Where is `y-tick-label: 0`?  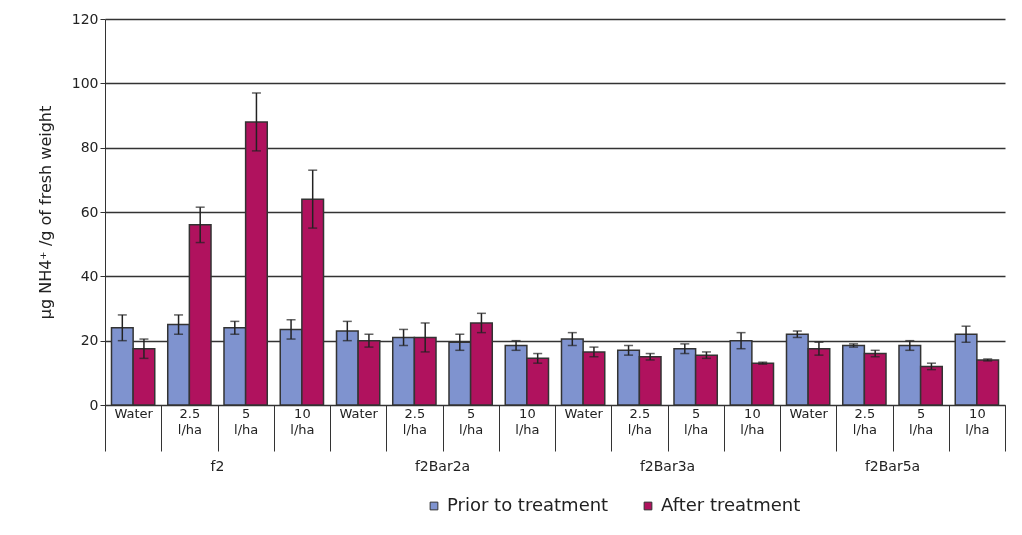
y-tick-label: 0 is located at coordinates (94, 404).